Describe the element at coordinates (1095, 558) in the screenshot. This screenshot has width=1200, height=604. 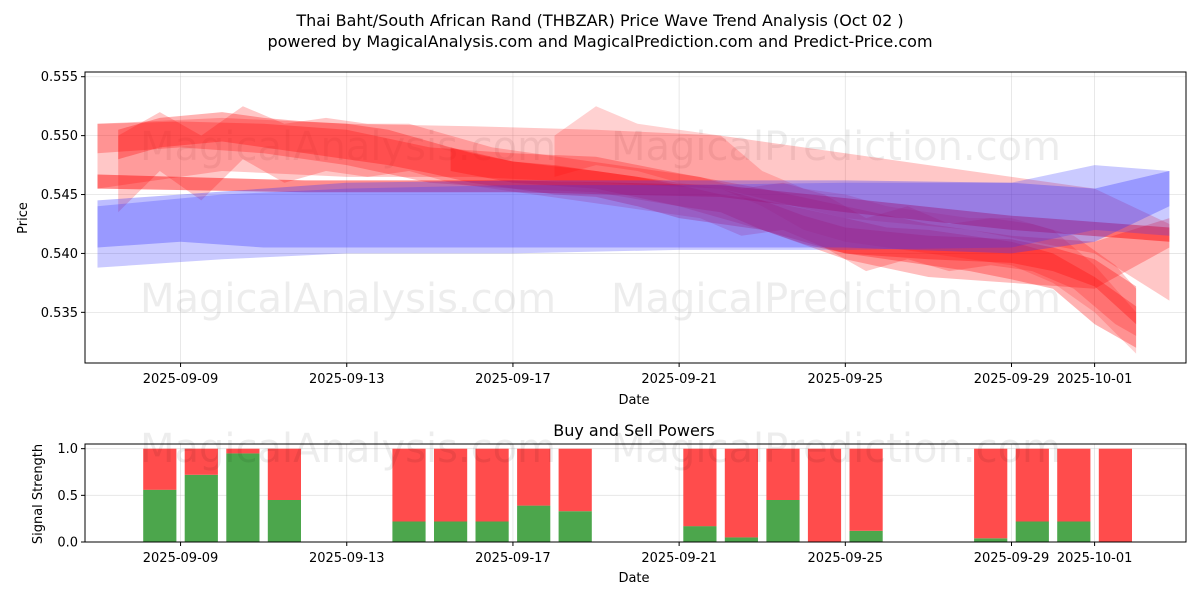
I see `signal-x-tick-label: 2025-10-01` at that location.